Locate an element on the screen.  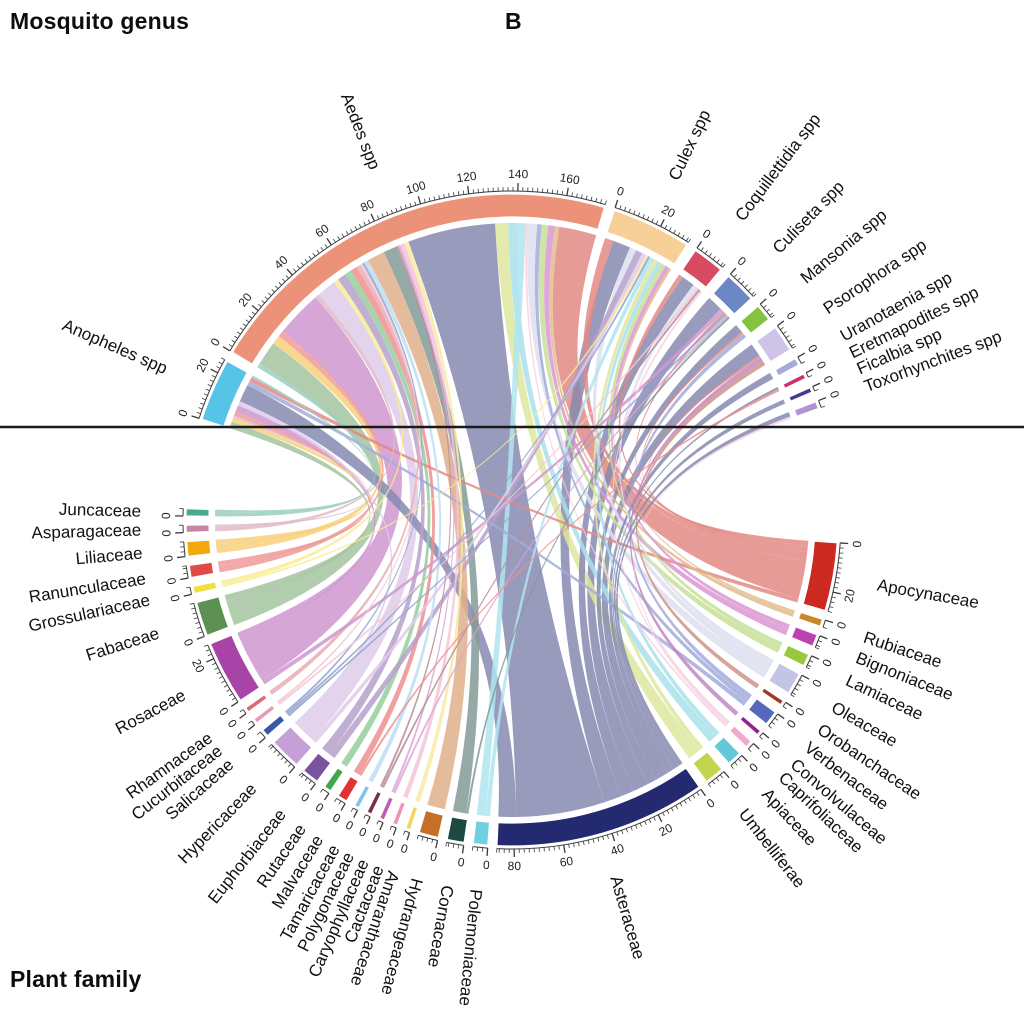
arc-Euphorbiaceae is located at coordinates (317, 767).